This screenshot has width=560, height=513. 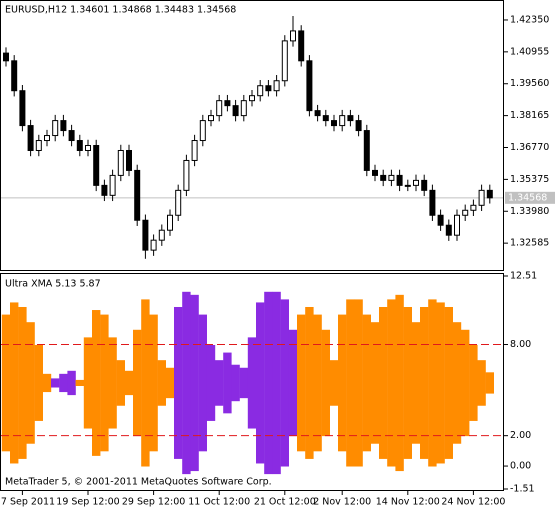 I want to click on y-tick-label: 8.00, so click(x=520, y=344).